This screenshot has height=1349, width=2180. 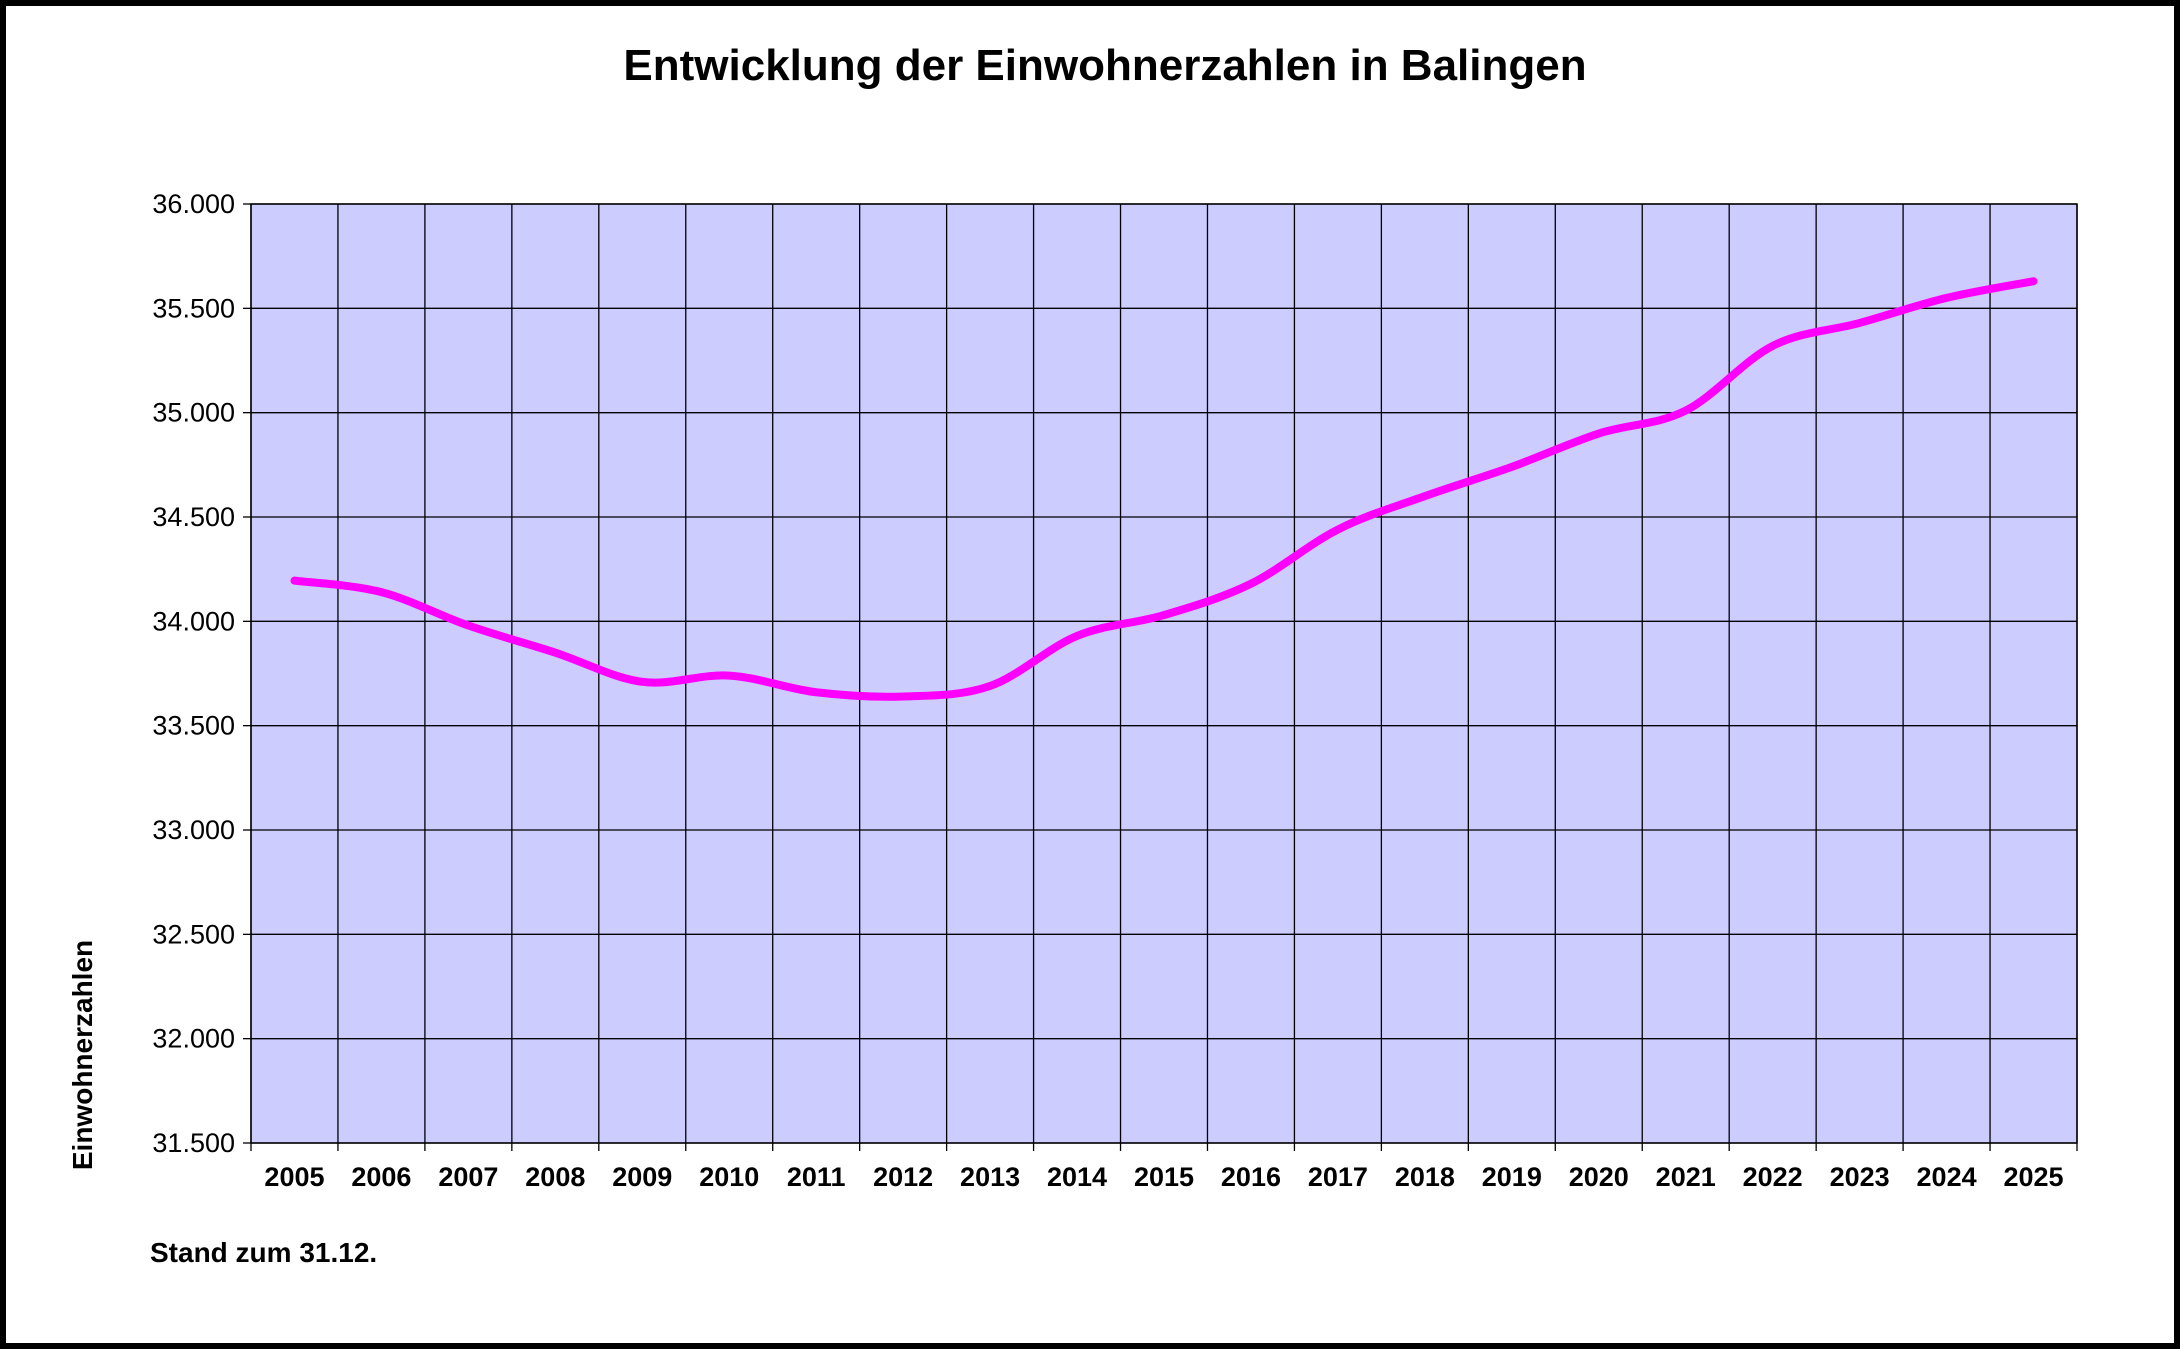 What do you see at coordinates (193, 934) in the screenshot?
I see `y-tick-label: 32.500` at bounding box center [193, 934].